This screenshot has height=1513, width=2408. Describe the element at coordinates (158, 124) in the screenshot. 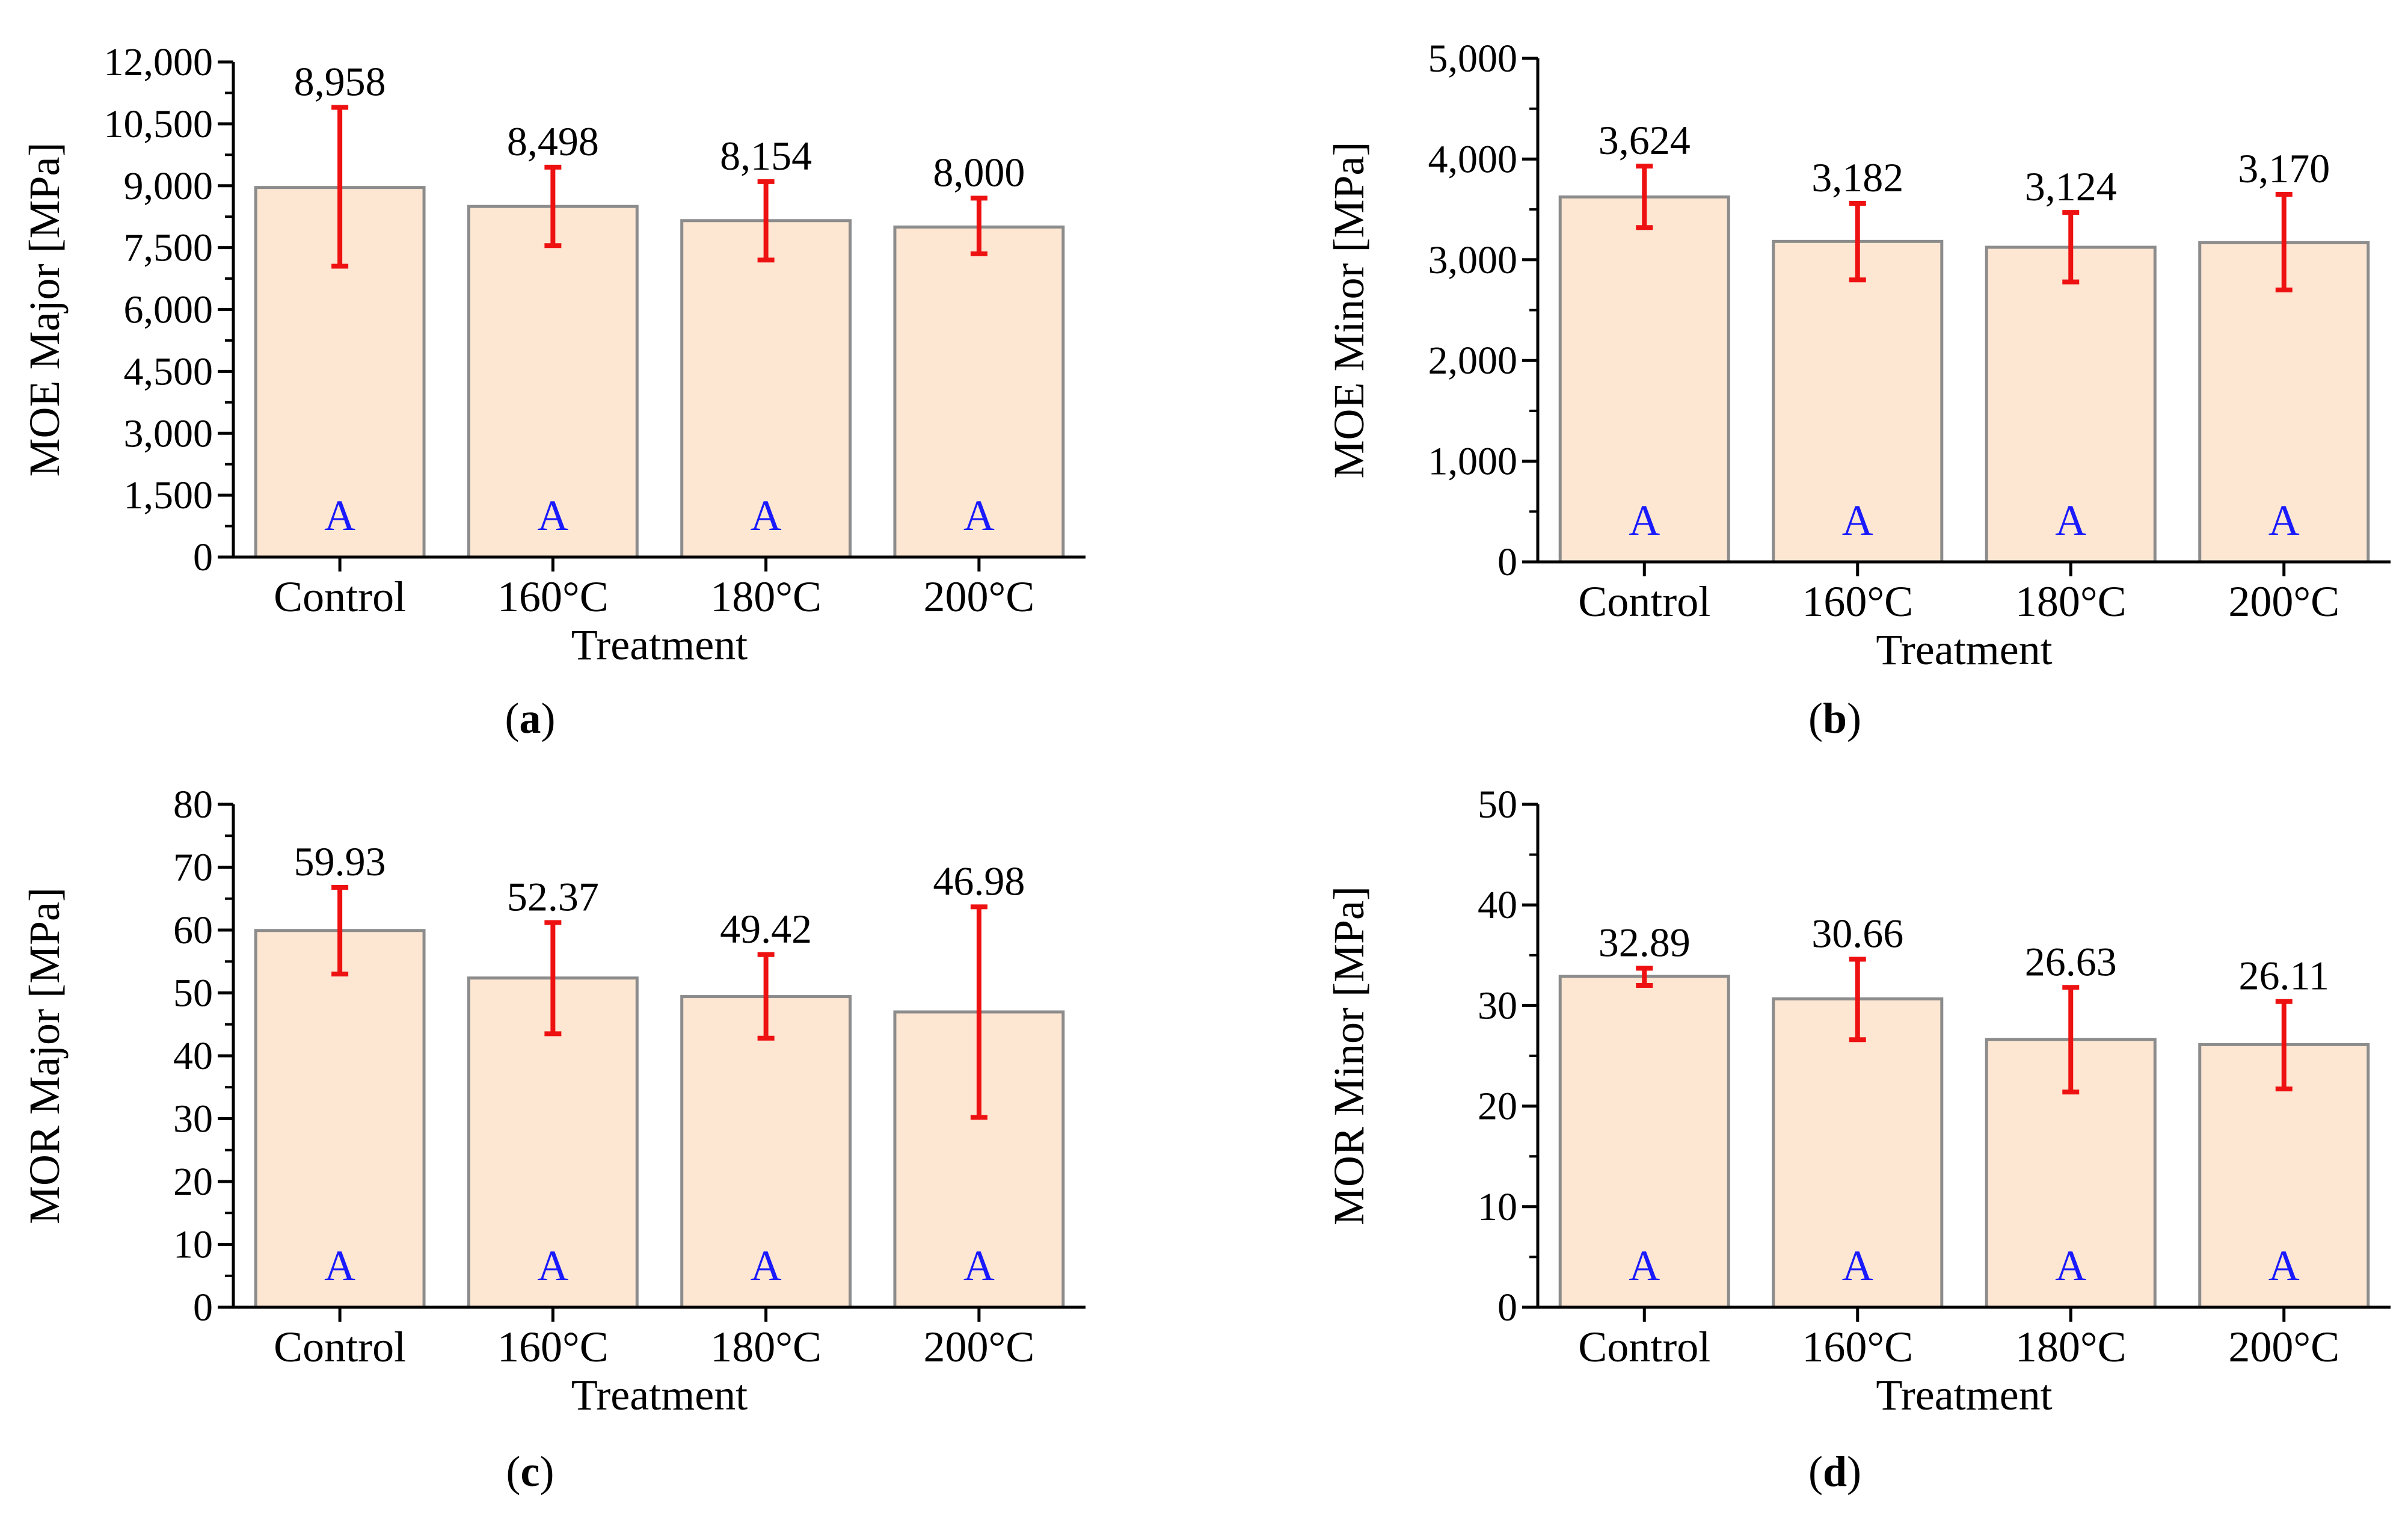

I see `y-tick-label: 10,500` at that location.